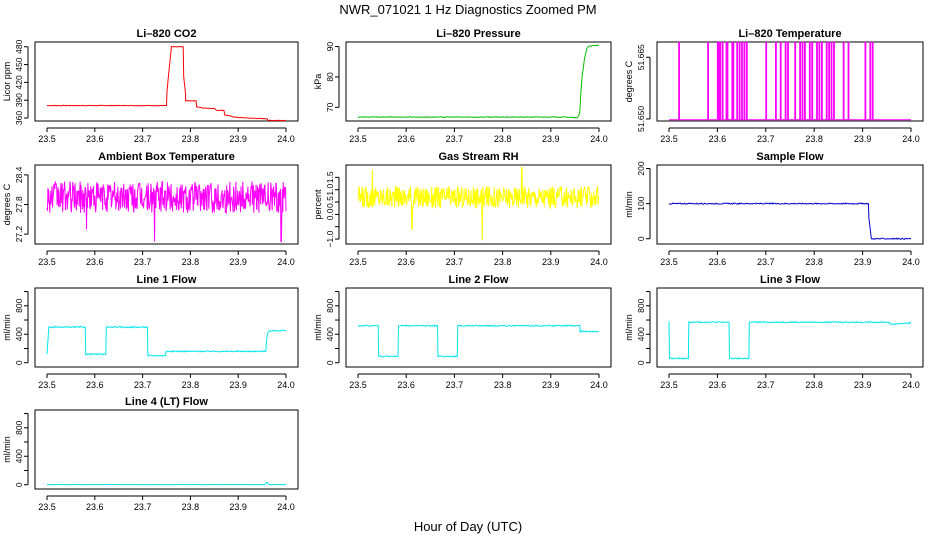  Describe the element at coordinates (19, 234) in the screenshot. I see `y-tick-label: 27.2` at that location.